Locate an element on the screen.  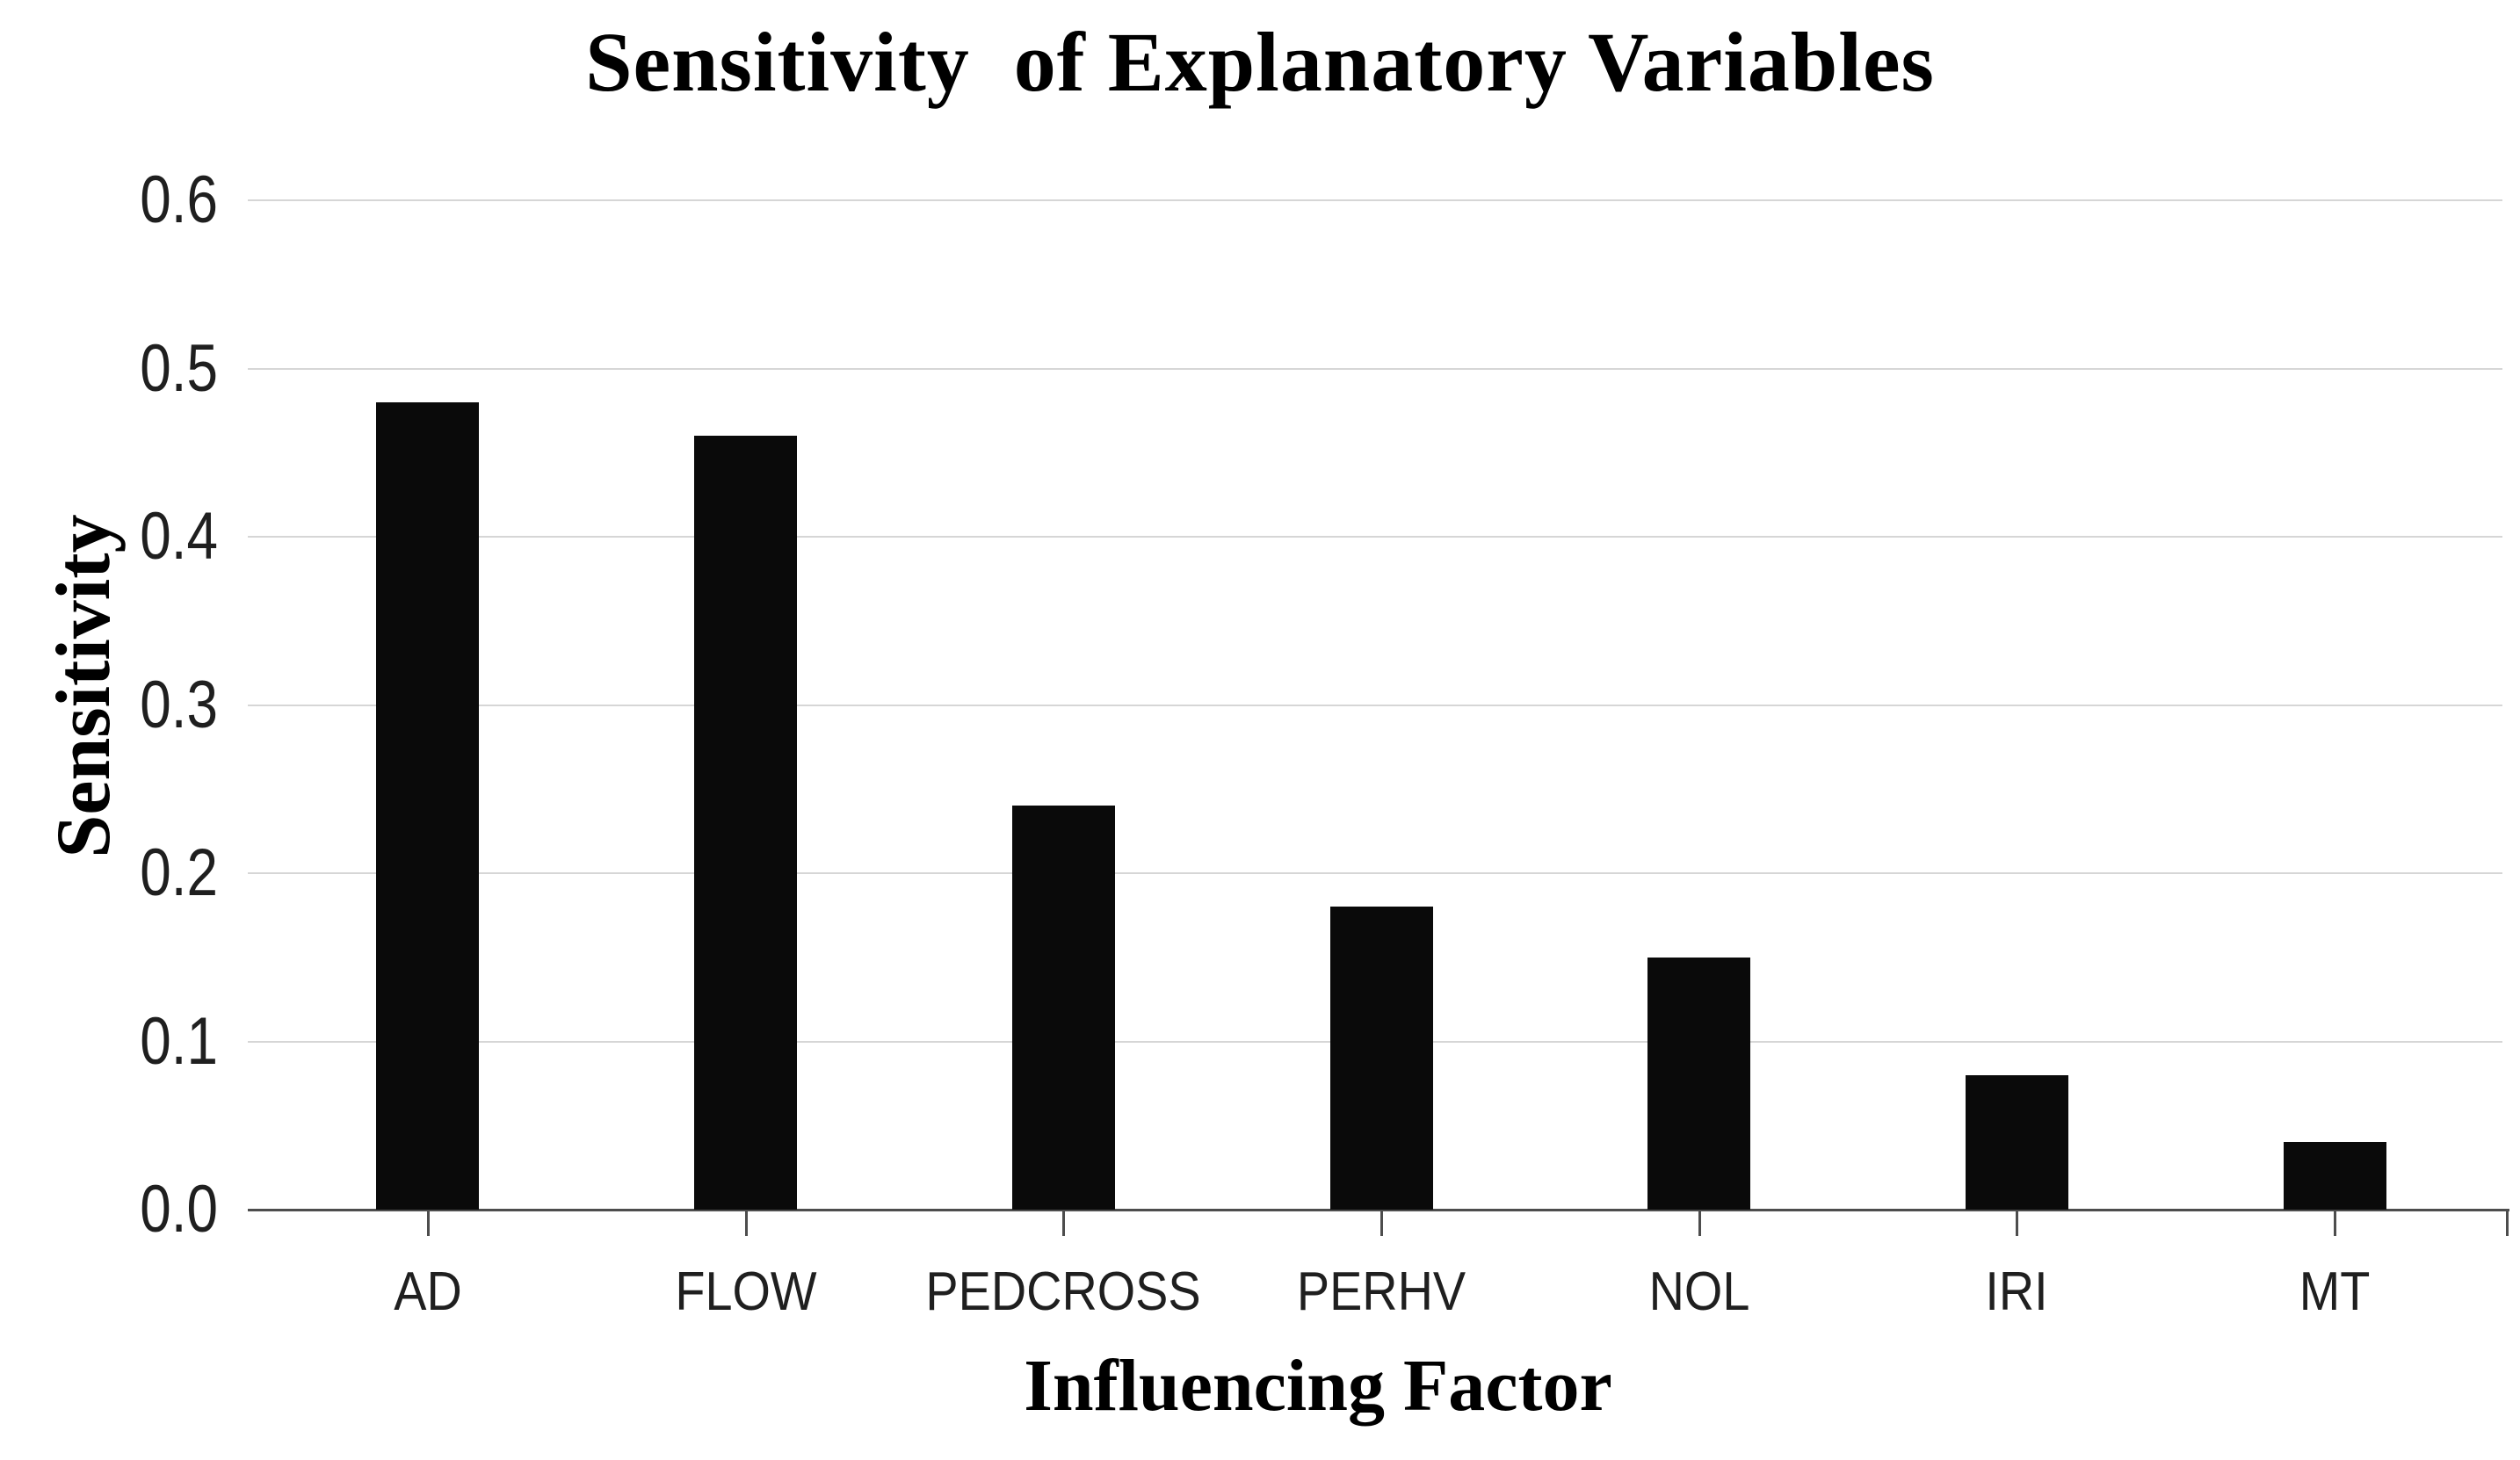
y-tick-label-0.5: 0.5 is located at coordinates (179, 368).